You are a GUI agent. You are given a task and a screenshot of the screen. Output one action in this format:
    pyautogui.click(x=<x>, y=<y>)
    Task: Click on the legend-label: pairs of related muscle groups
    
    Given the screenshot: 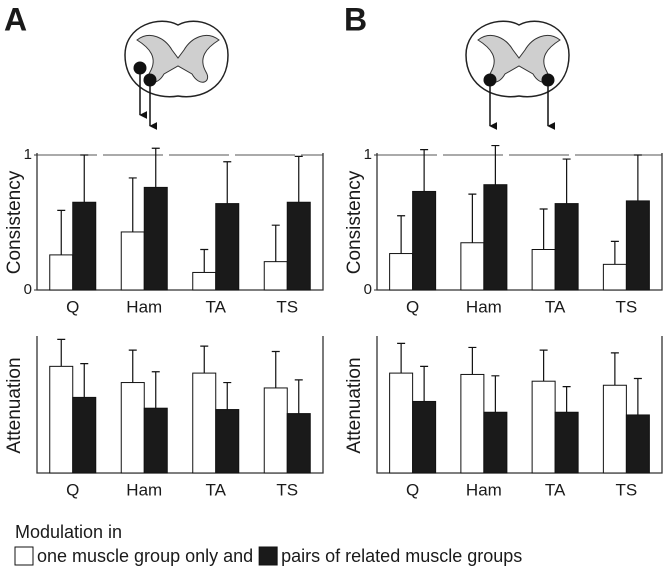 What is the action you would take?
    pyautogui.click(x=401, y=556)
    